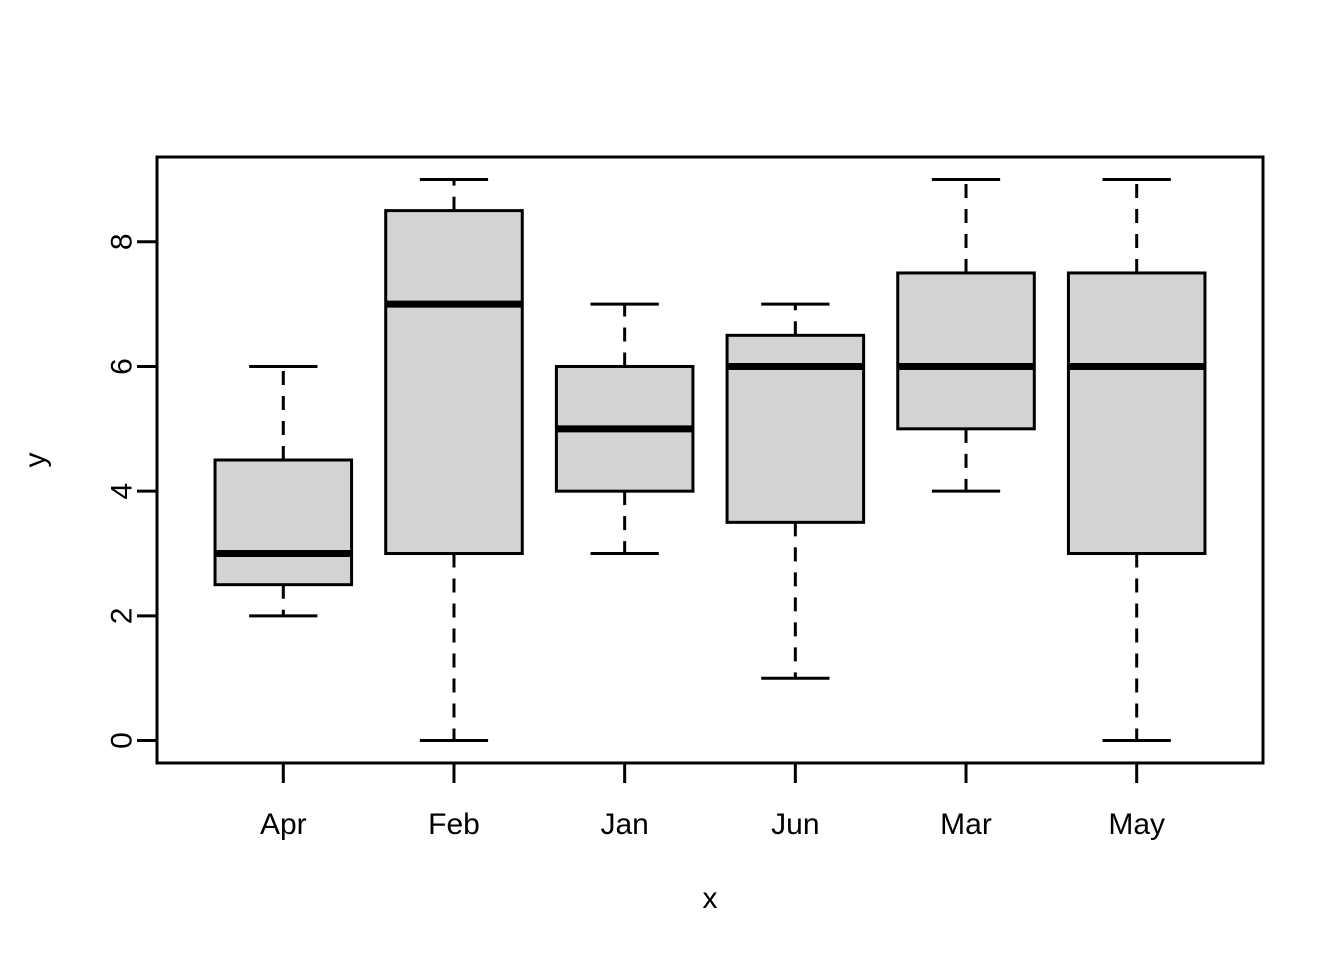 The image size is (1344, 960). What do you see at coordinates (122, 616) in the screenshot?
I see `y-tick-label: 2` at bounding box center [122, 616].